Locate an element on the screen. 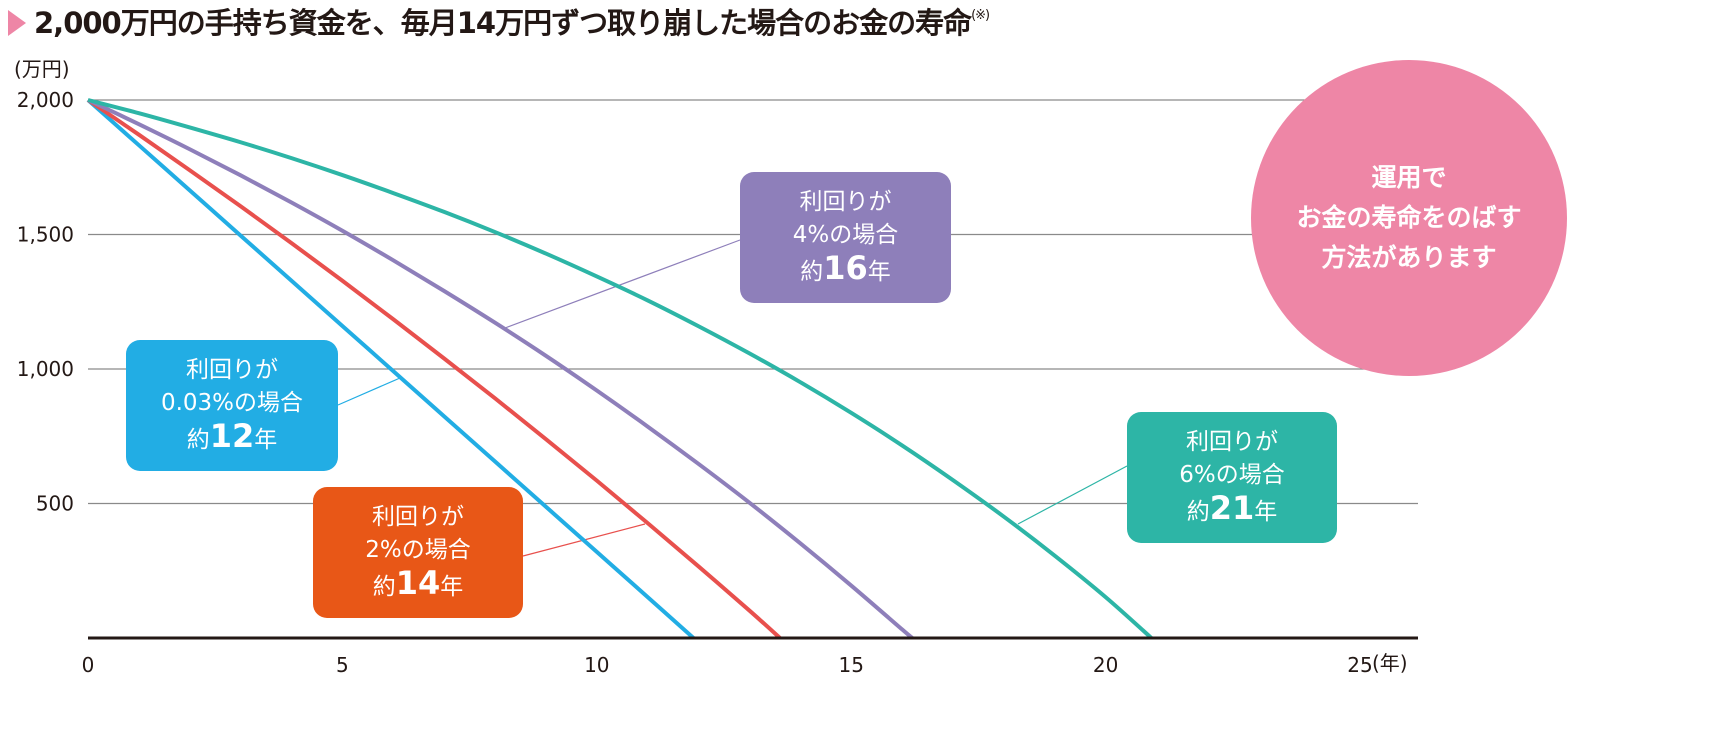  label-box-4: 利回りが 4%の場合 約16年 is located at coordinates (845, 237).